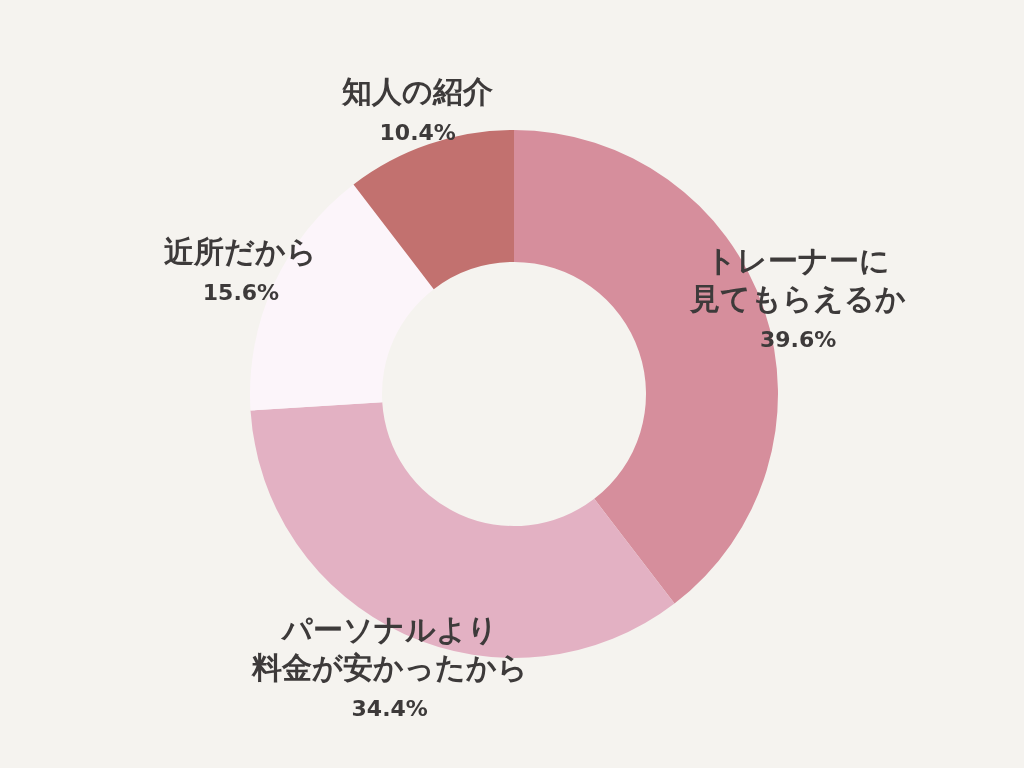  Describe the element at coordinates (241, 292) in the screenshot. I see `data-label: 15.6%` at that location.